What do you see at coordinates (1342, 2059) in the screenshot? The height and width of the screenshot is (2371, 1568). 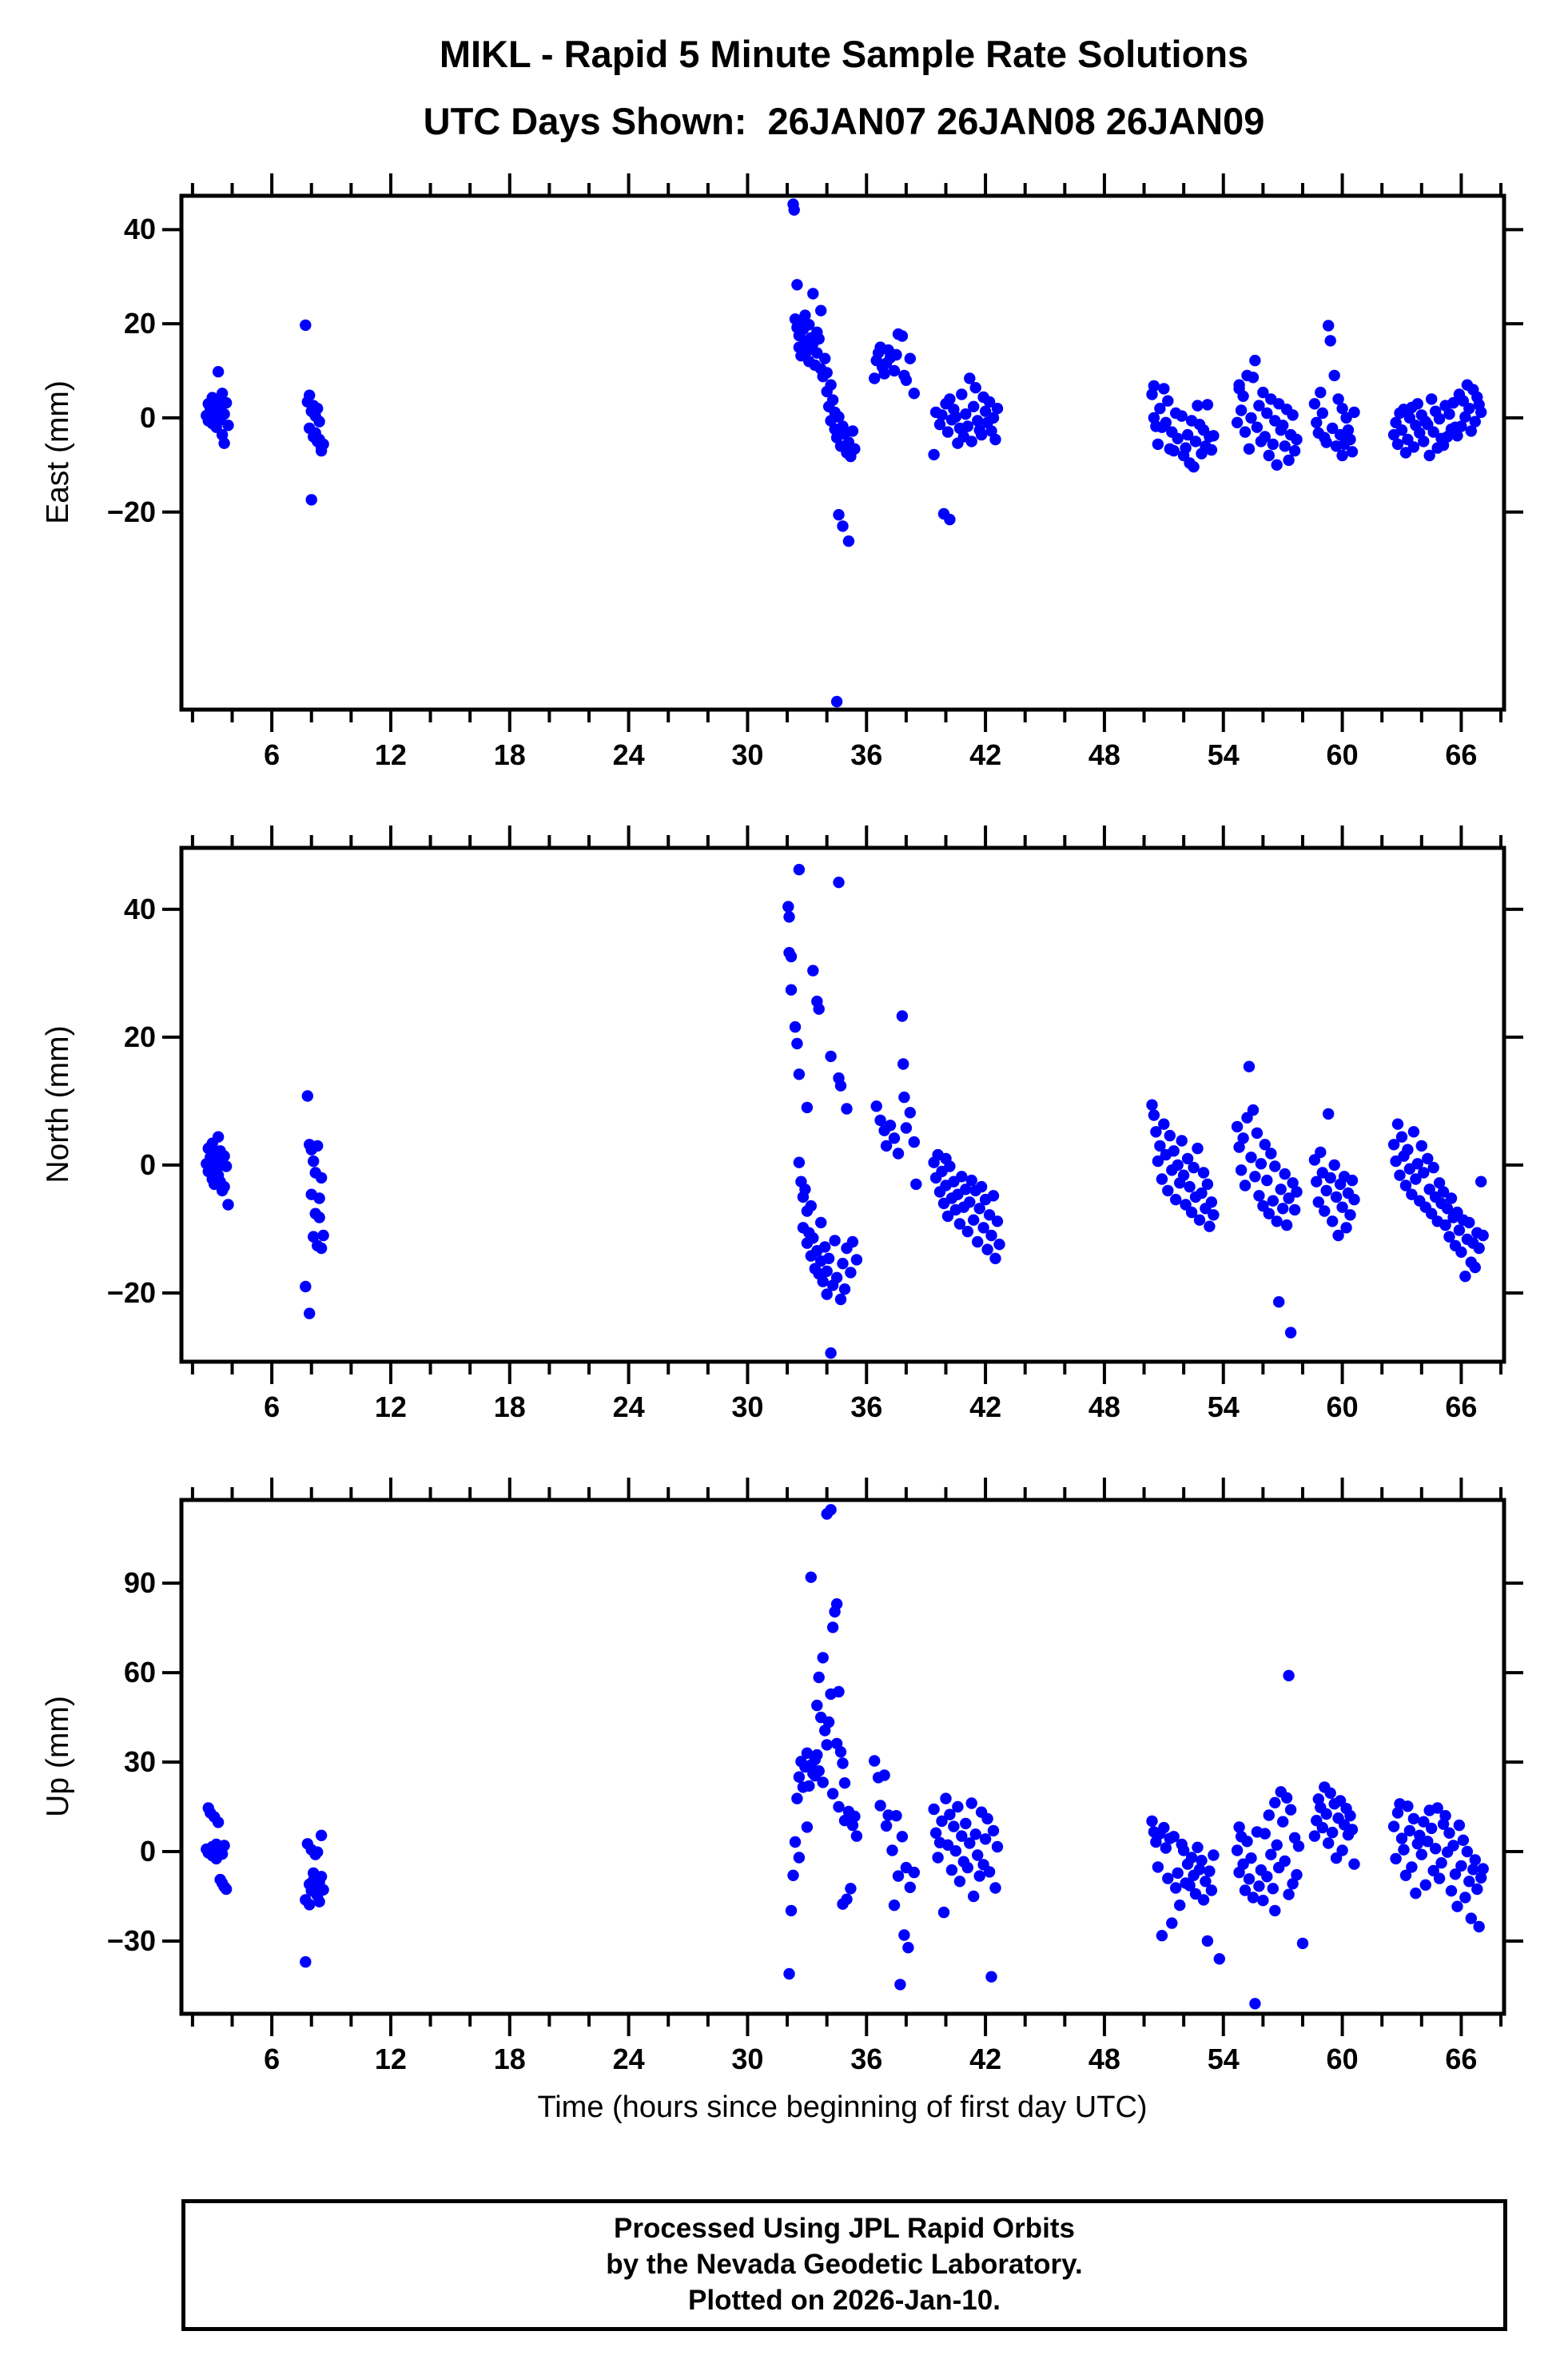 I see `up-xtick-label: 60` at bounding box center [1342, 2059].